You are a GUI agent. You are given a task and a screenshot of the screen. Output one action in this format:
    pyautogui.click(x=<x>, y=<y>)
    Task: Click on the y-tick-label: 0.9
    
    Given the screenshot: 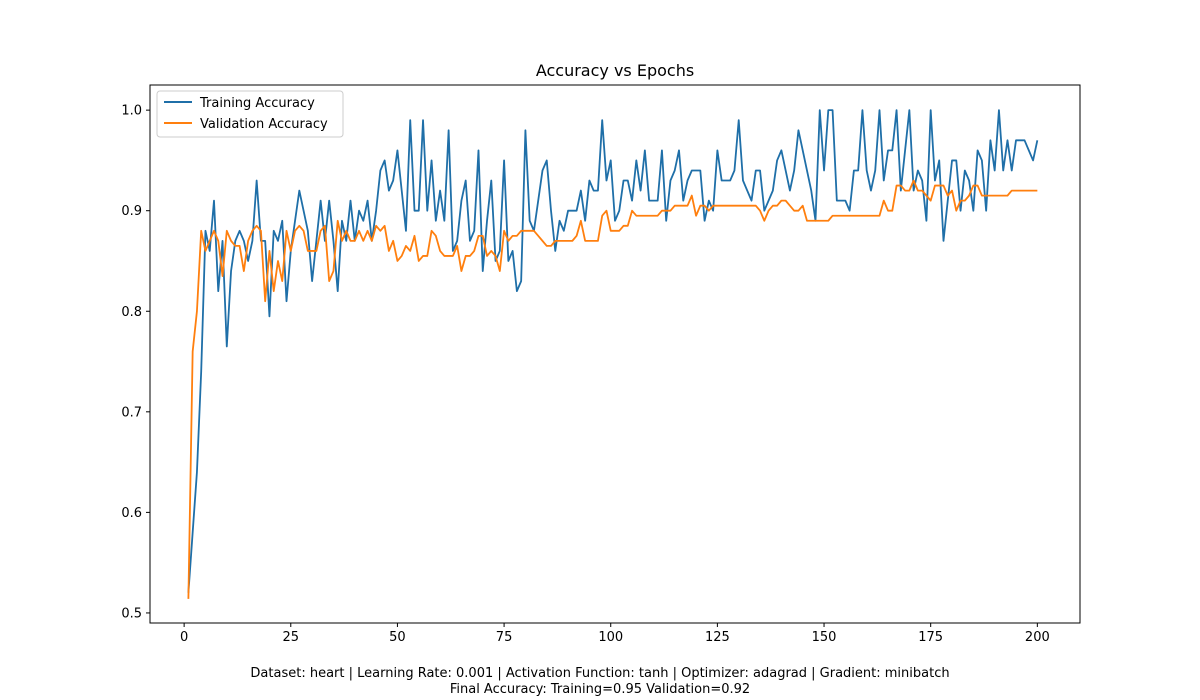 What is the action you would take?
    pyautogui.click(x=131, y=211)
    